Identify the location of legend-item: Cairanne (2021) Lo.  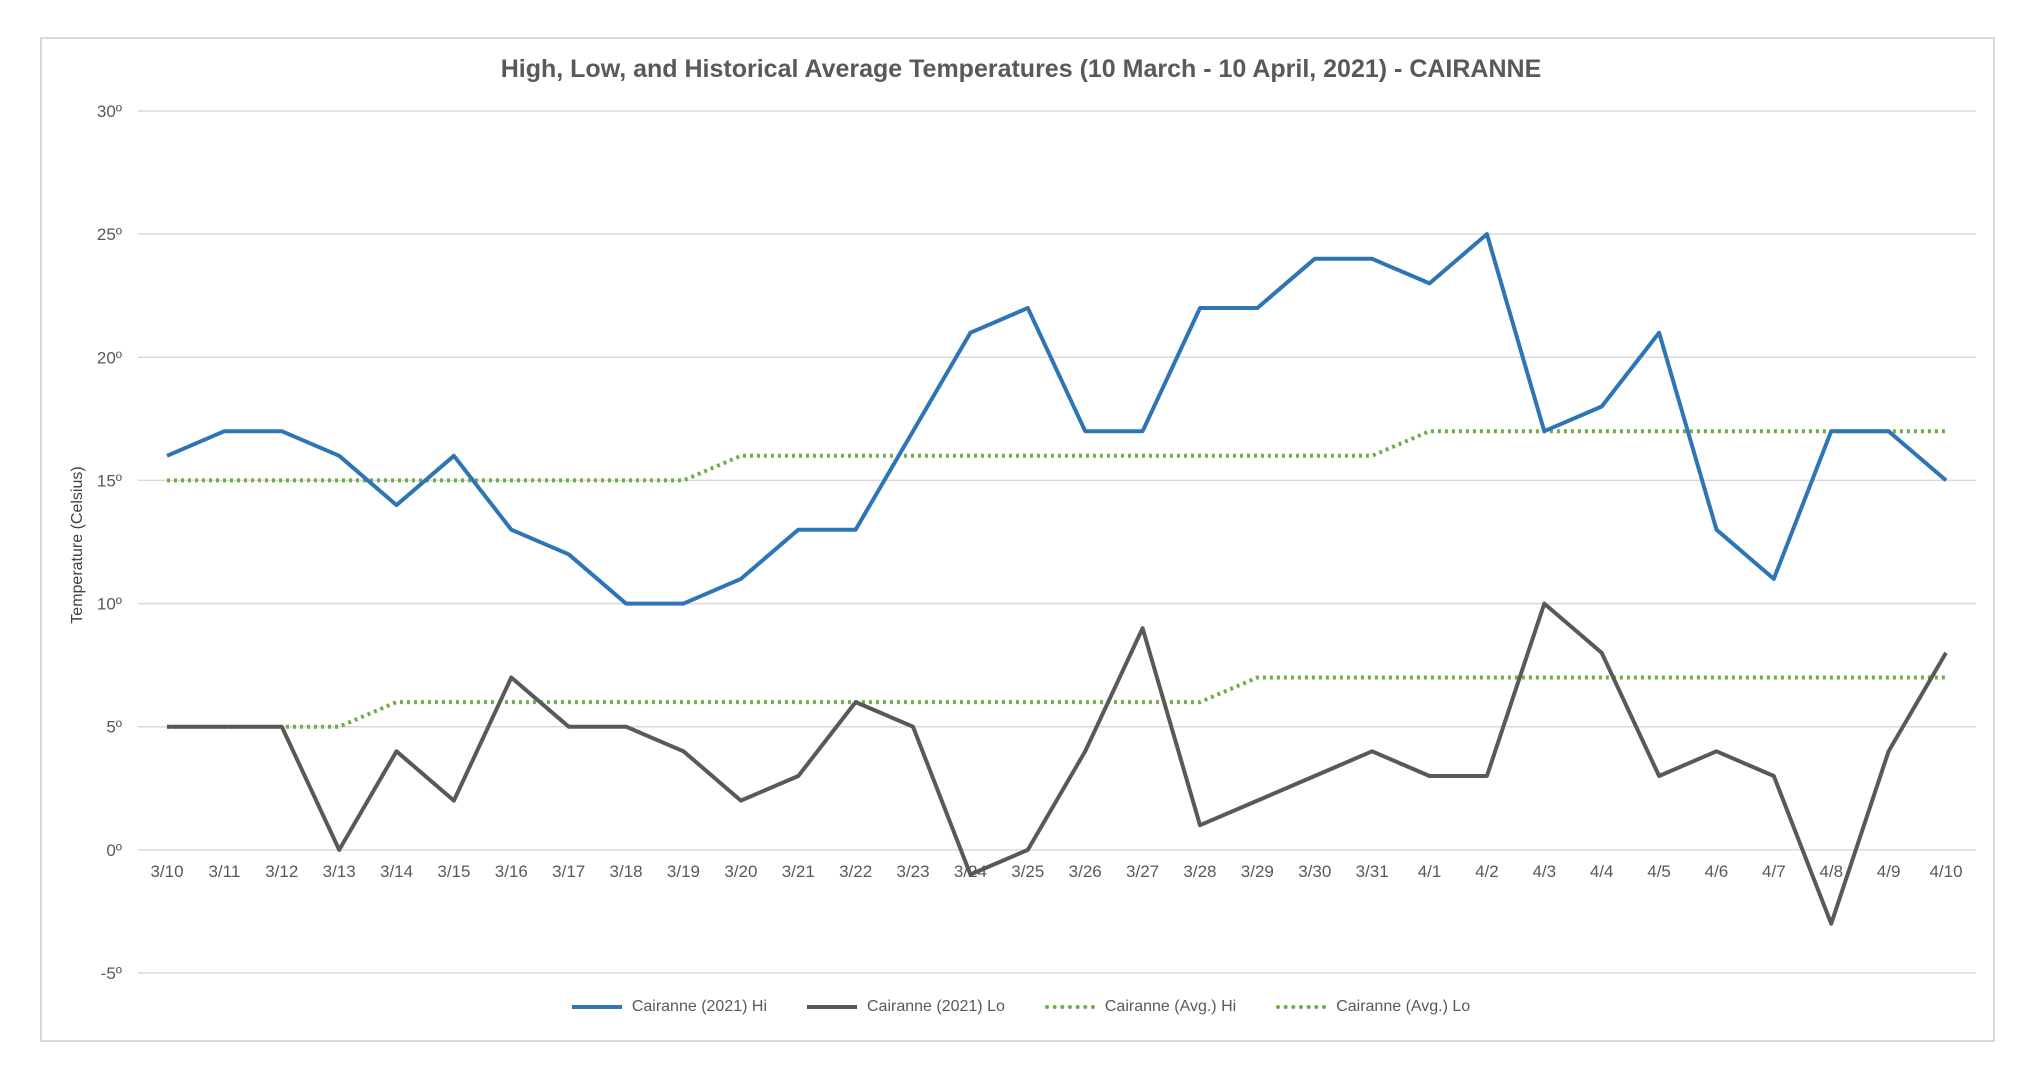
(906, 1007).